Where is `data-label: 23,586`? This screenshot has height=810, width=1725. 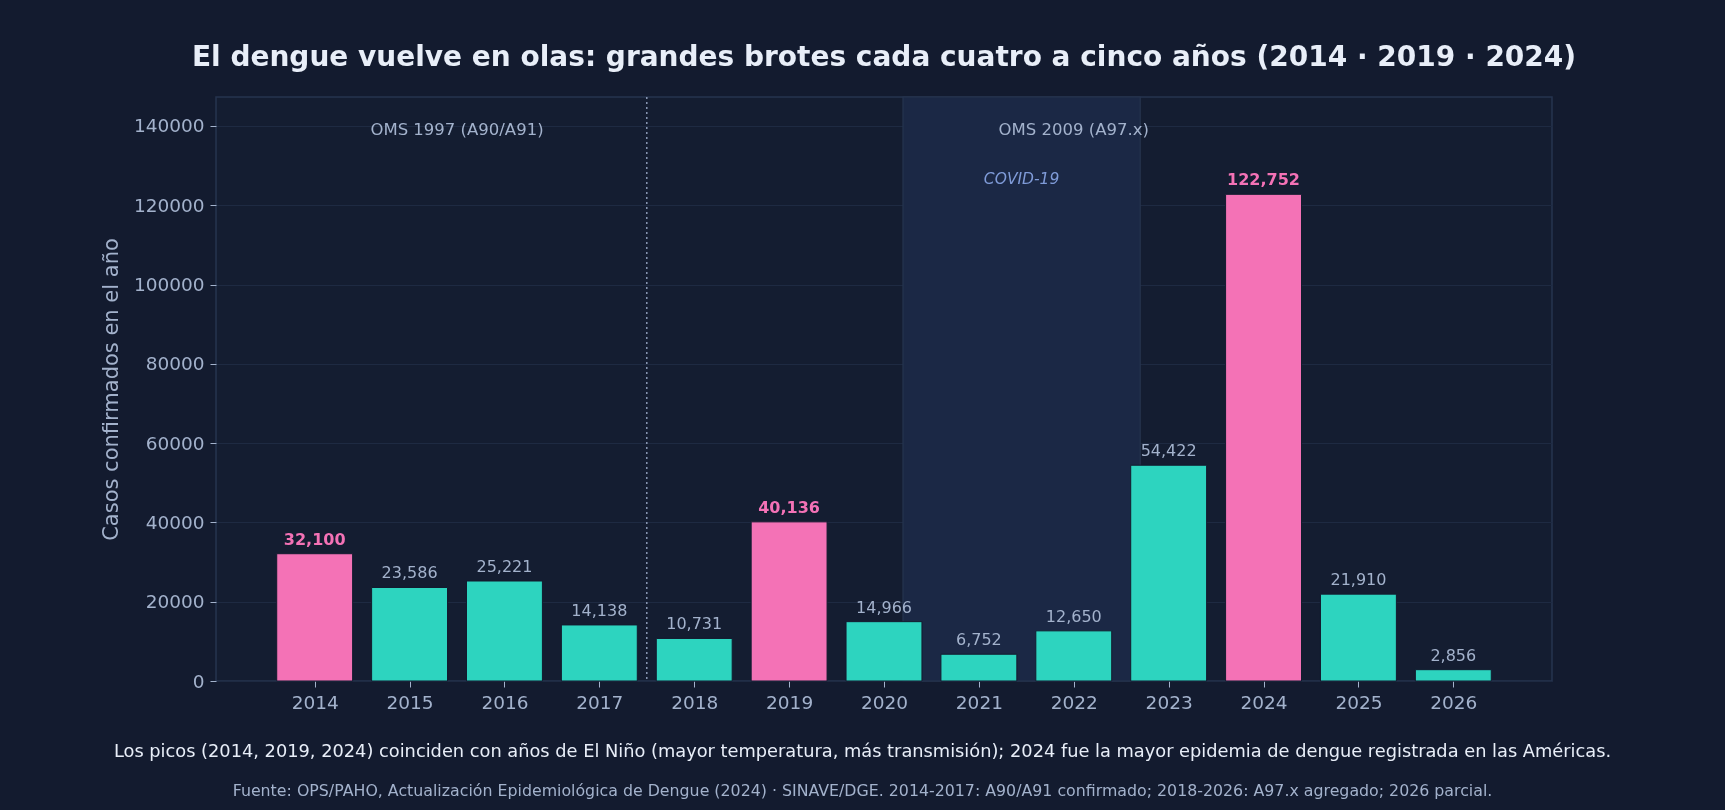
data-label: 23,586 is located at coordinates (409, 573).